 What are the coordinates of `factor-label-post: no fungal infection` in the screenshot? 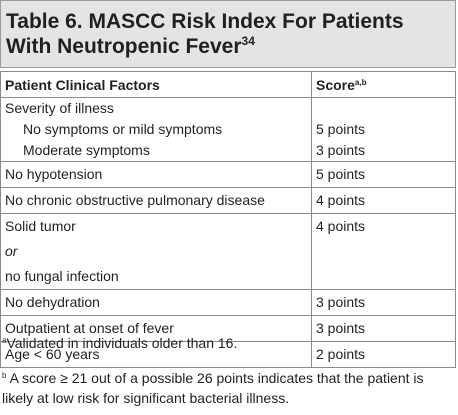 It's located at (62, 276).